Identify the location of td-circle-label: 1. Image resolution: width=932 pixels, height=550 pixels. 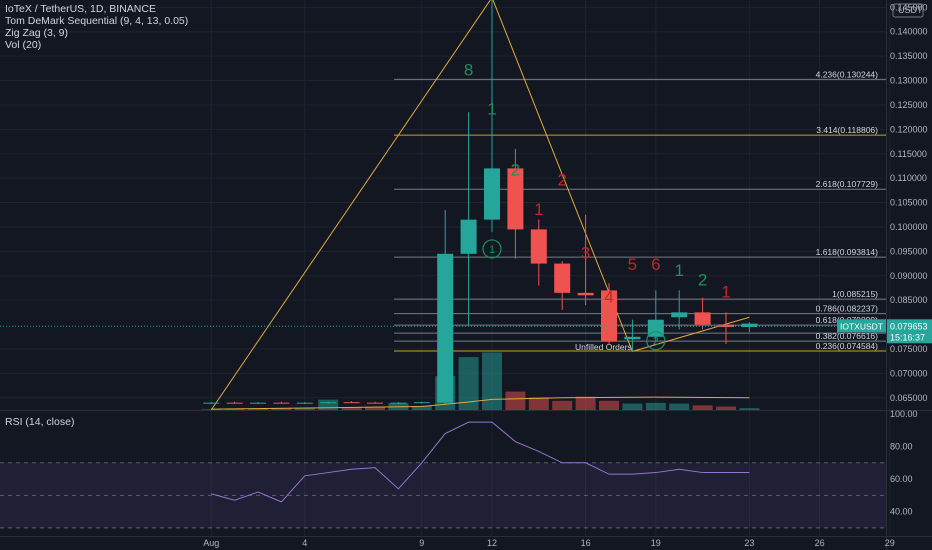
(492, 250).